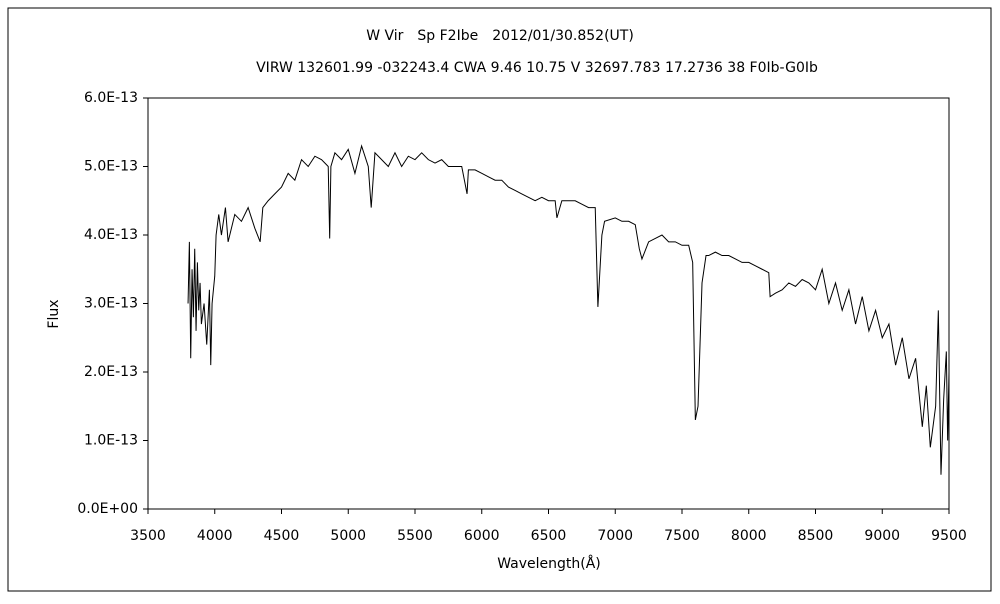 This screenshot has height=604, width=1000. What do you see at coordinates (54, 313) in the screenshot?
I see `y-axis-label: Flux` at bounding box center [54, 313].